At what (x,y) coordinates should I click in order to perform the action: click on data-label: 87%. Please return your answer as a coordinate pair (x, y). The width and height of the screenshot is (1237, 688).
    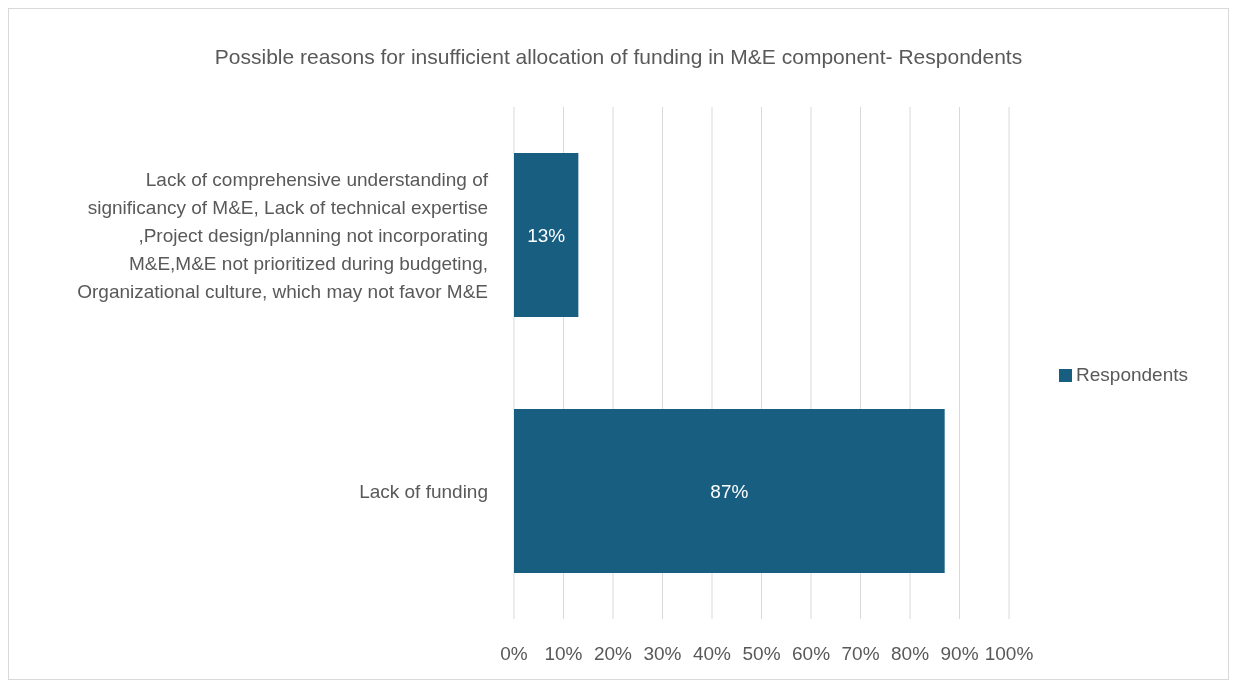
    Looking at the image, I should click on (729, 491).